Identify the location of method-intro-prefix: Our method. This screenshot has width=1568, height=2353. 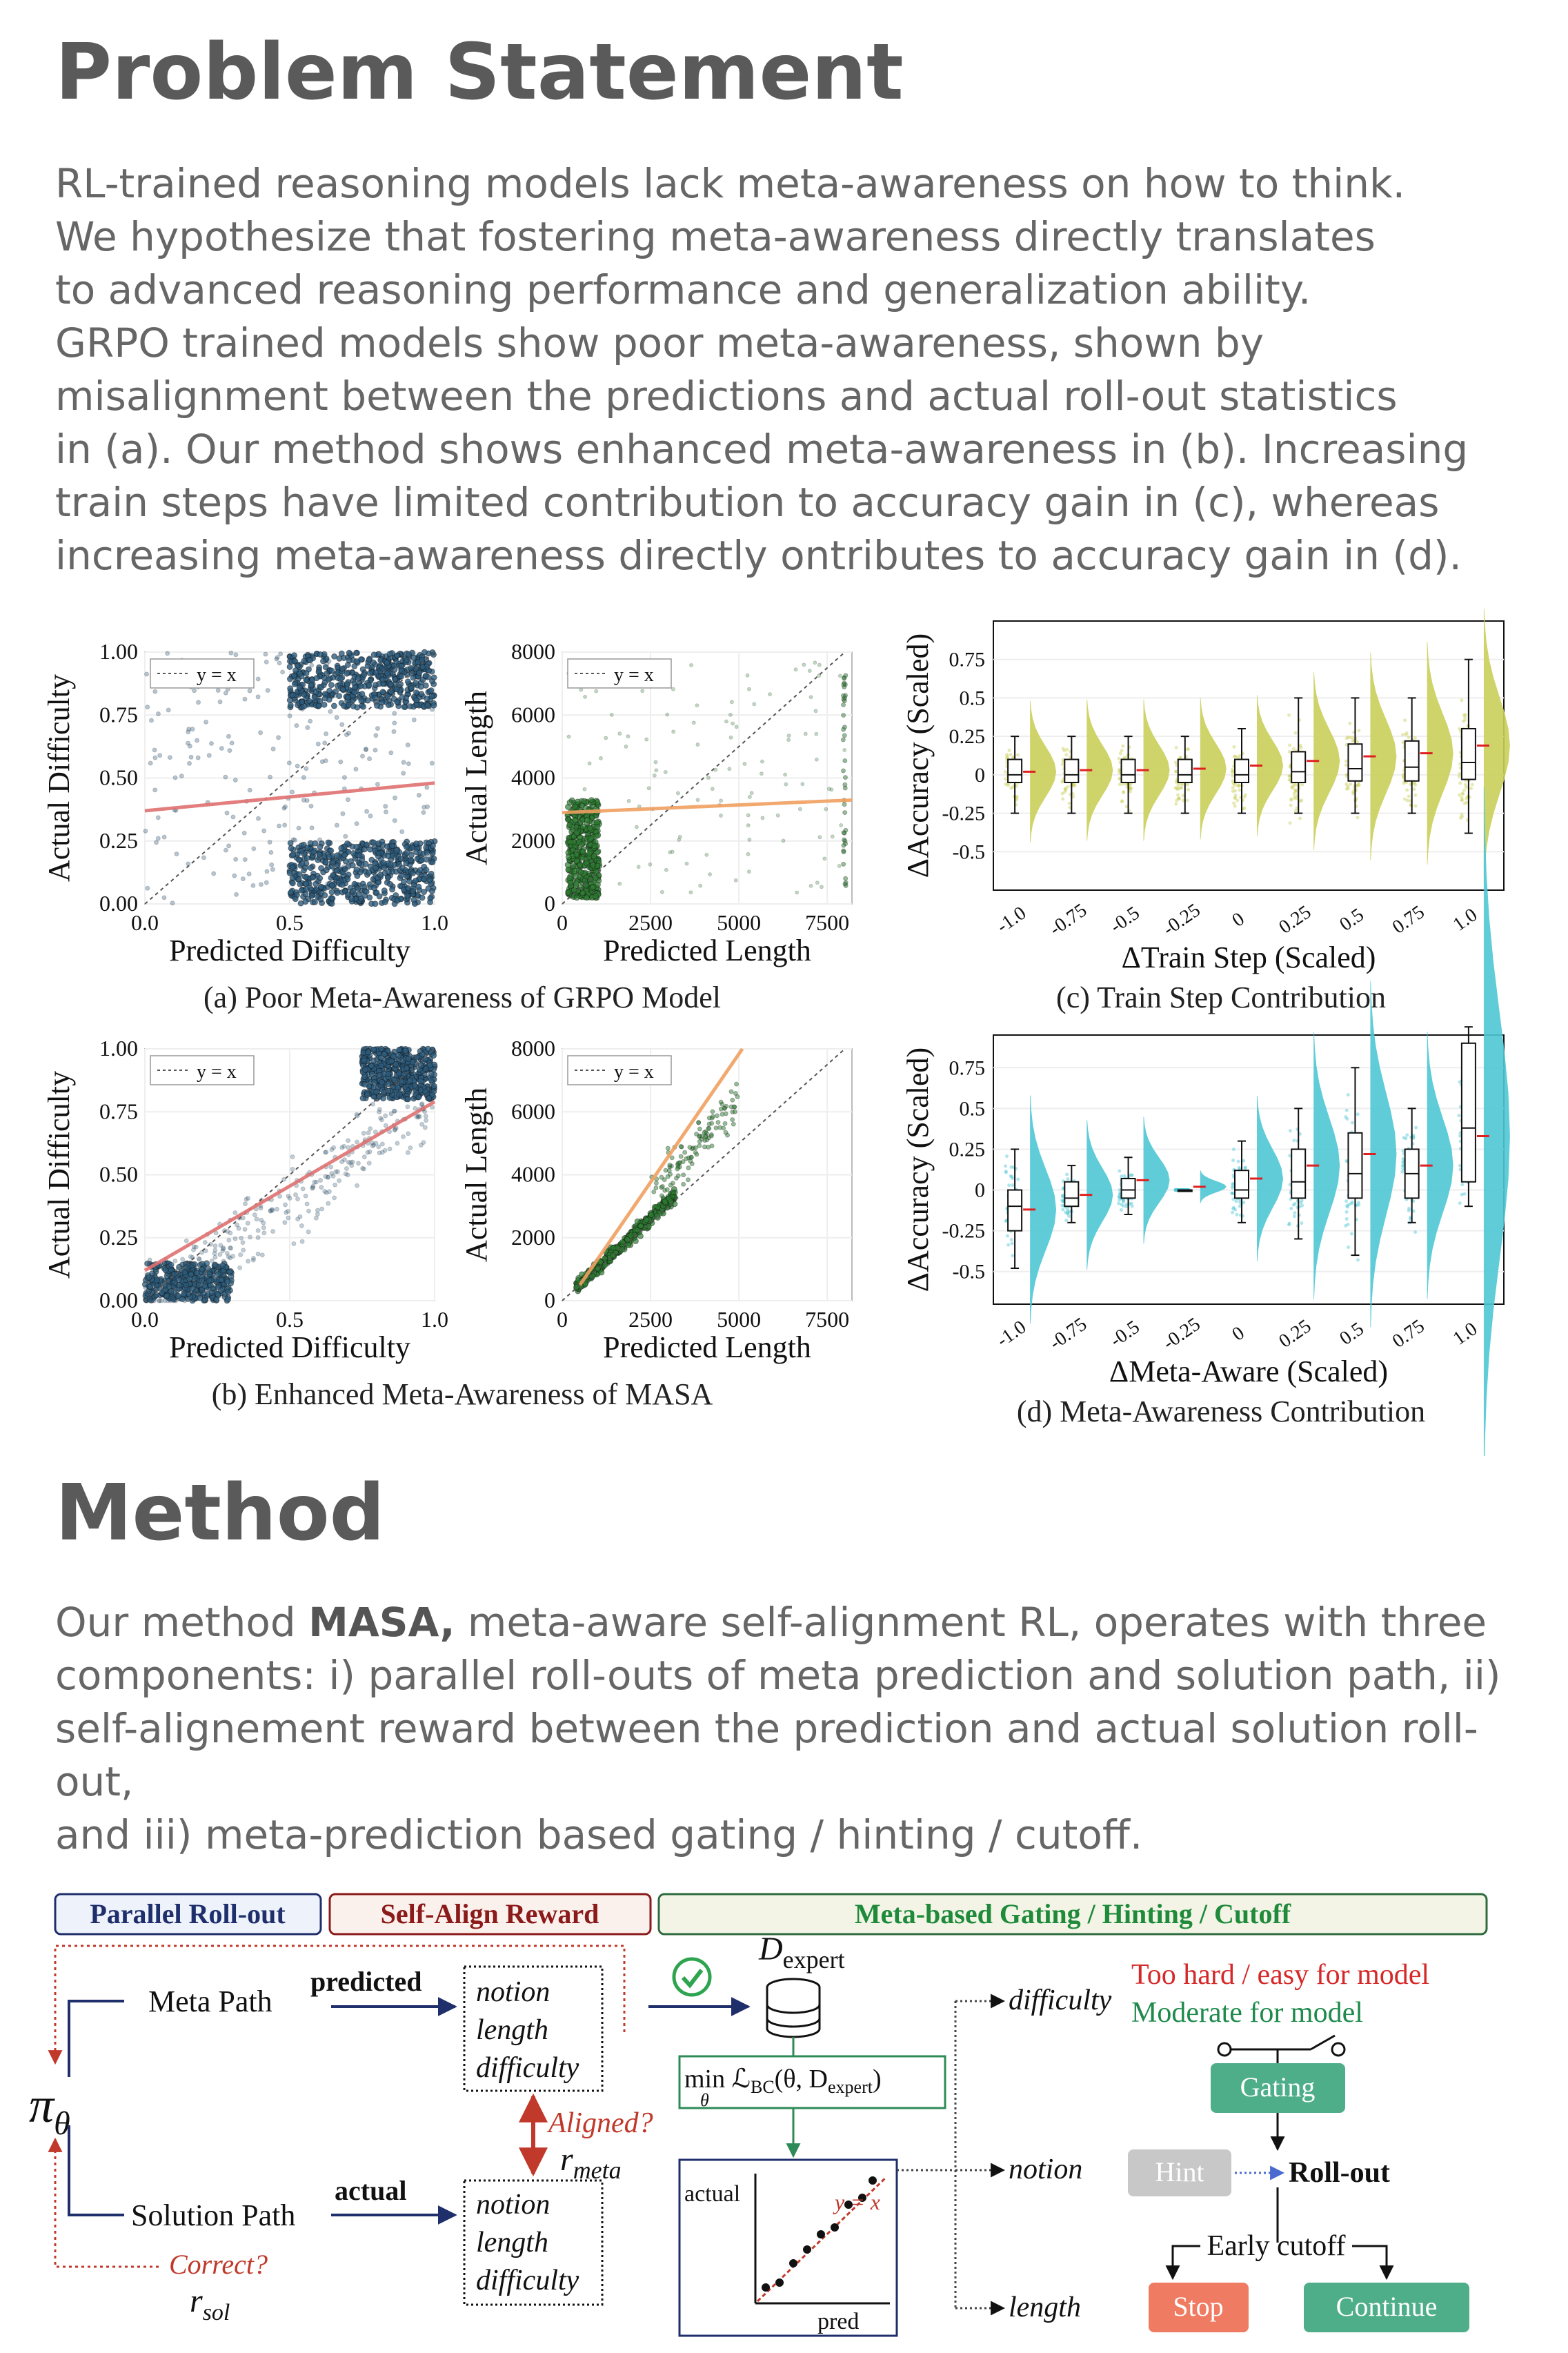
(182, 1623).